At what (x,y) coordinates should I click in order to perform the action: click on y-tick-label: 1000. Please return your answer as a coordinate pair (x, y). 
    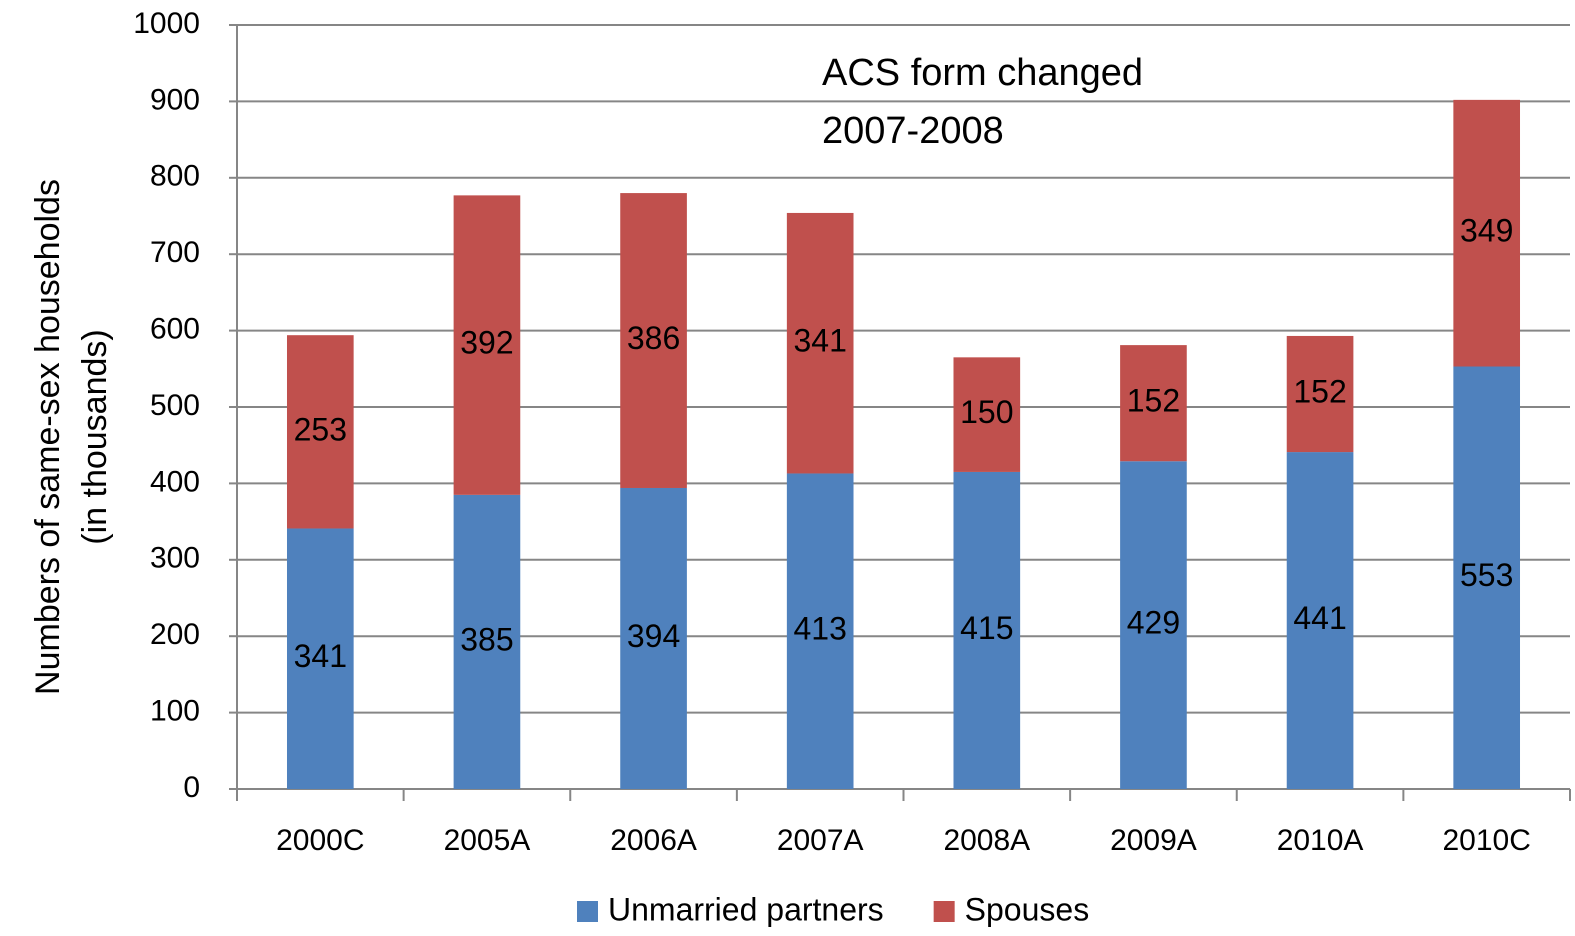
    Looking at the image, I should click on (166, 23).